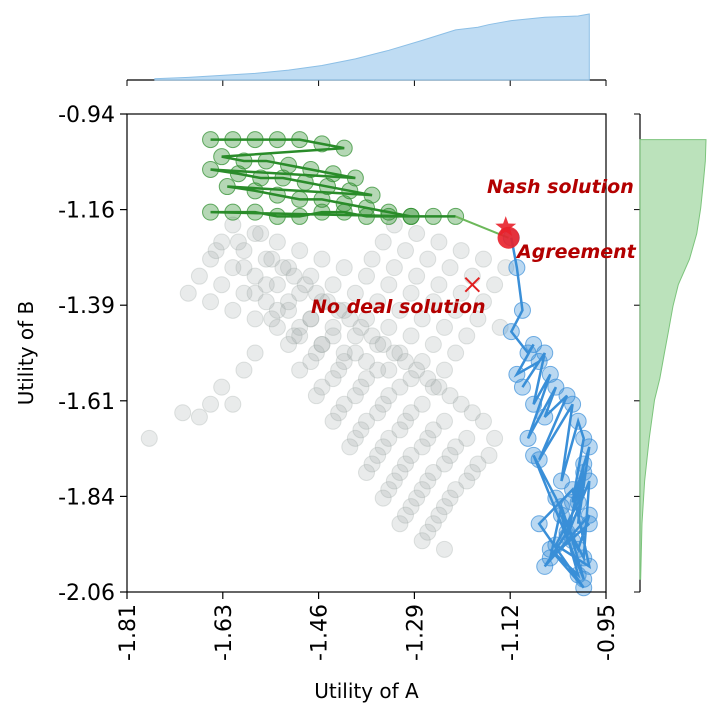 This screenshot has height=716, width=718. What do you see at coordinates (560, 187) in the screenshot?
I see `nash-solution-label: Nash solution` at bounding box center [560, 187].